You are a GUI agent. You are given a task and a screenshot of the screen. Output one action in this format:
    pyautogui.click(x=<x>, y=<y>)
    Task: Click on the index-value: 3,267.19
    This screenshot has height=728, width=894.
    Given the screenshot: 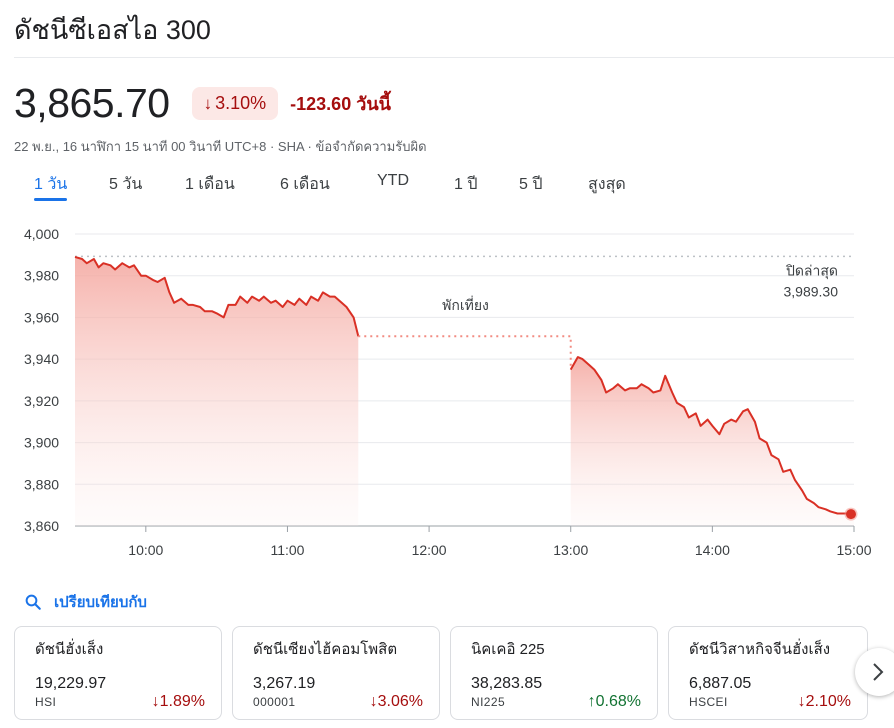 What is the action you would take?
    pyautogui.click(x=284, y=683)
    